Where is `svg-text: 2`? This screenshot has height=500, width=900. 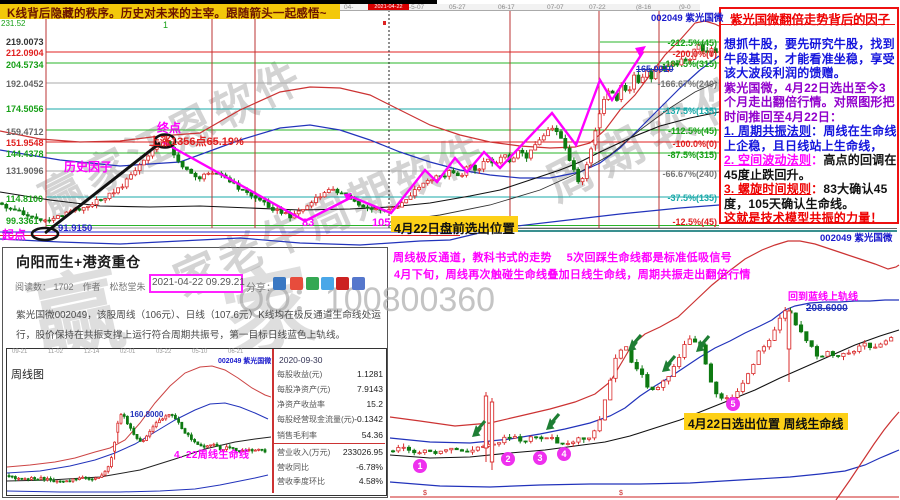
svg-text: 2 is located at coordinates (507, 459).